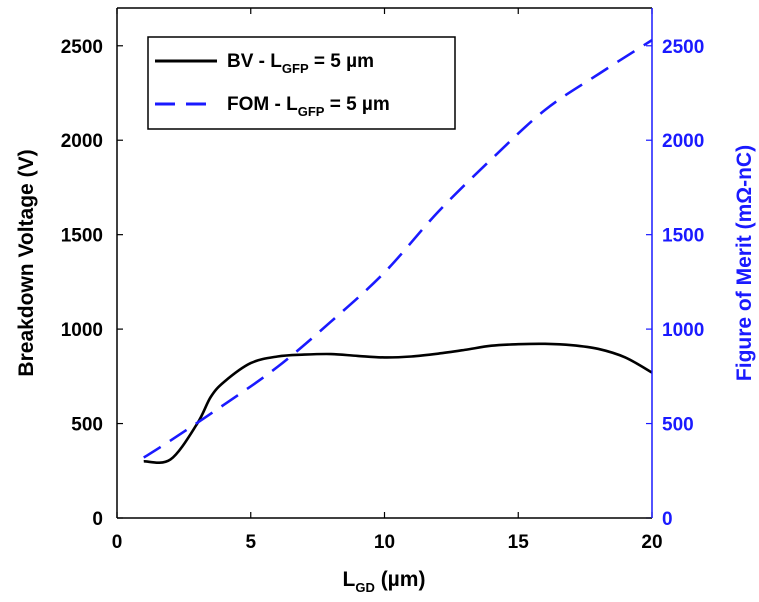  What do you see at coordinates (384, 542) in the screenshot?
I see `x-tick-label: 10` at bounding box center [384, 542].